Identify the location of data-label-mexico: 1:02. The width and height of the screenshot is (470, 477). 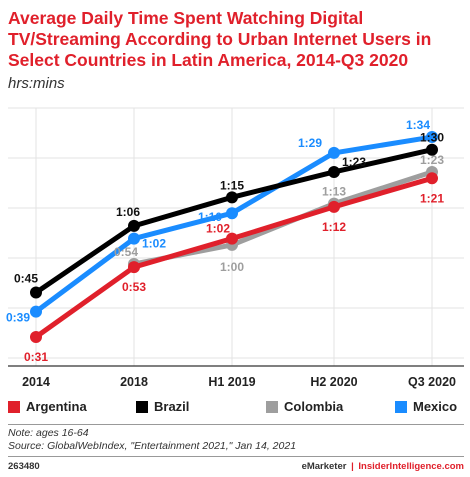
(154, 244).